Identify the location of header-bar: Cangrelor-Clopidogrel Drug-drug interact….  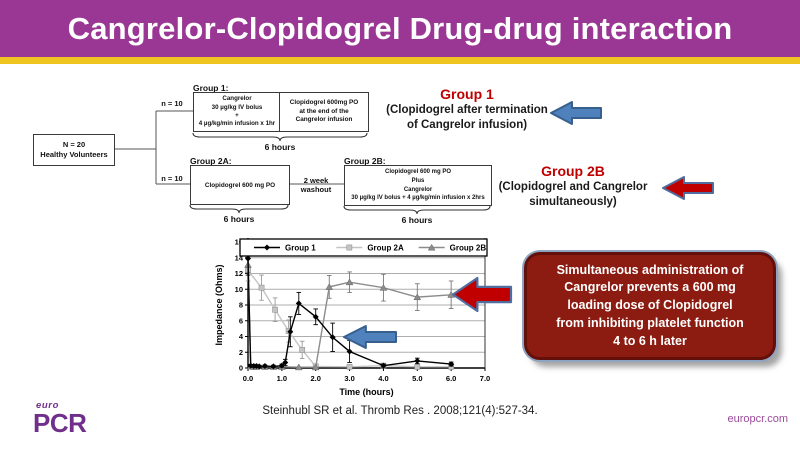
(400, 28).